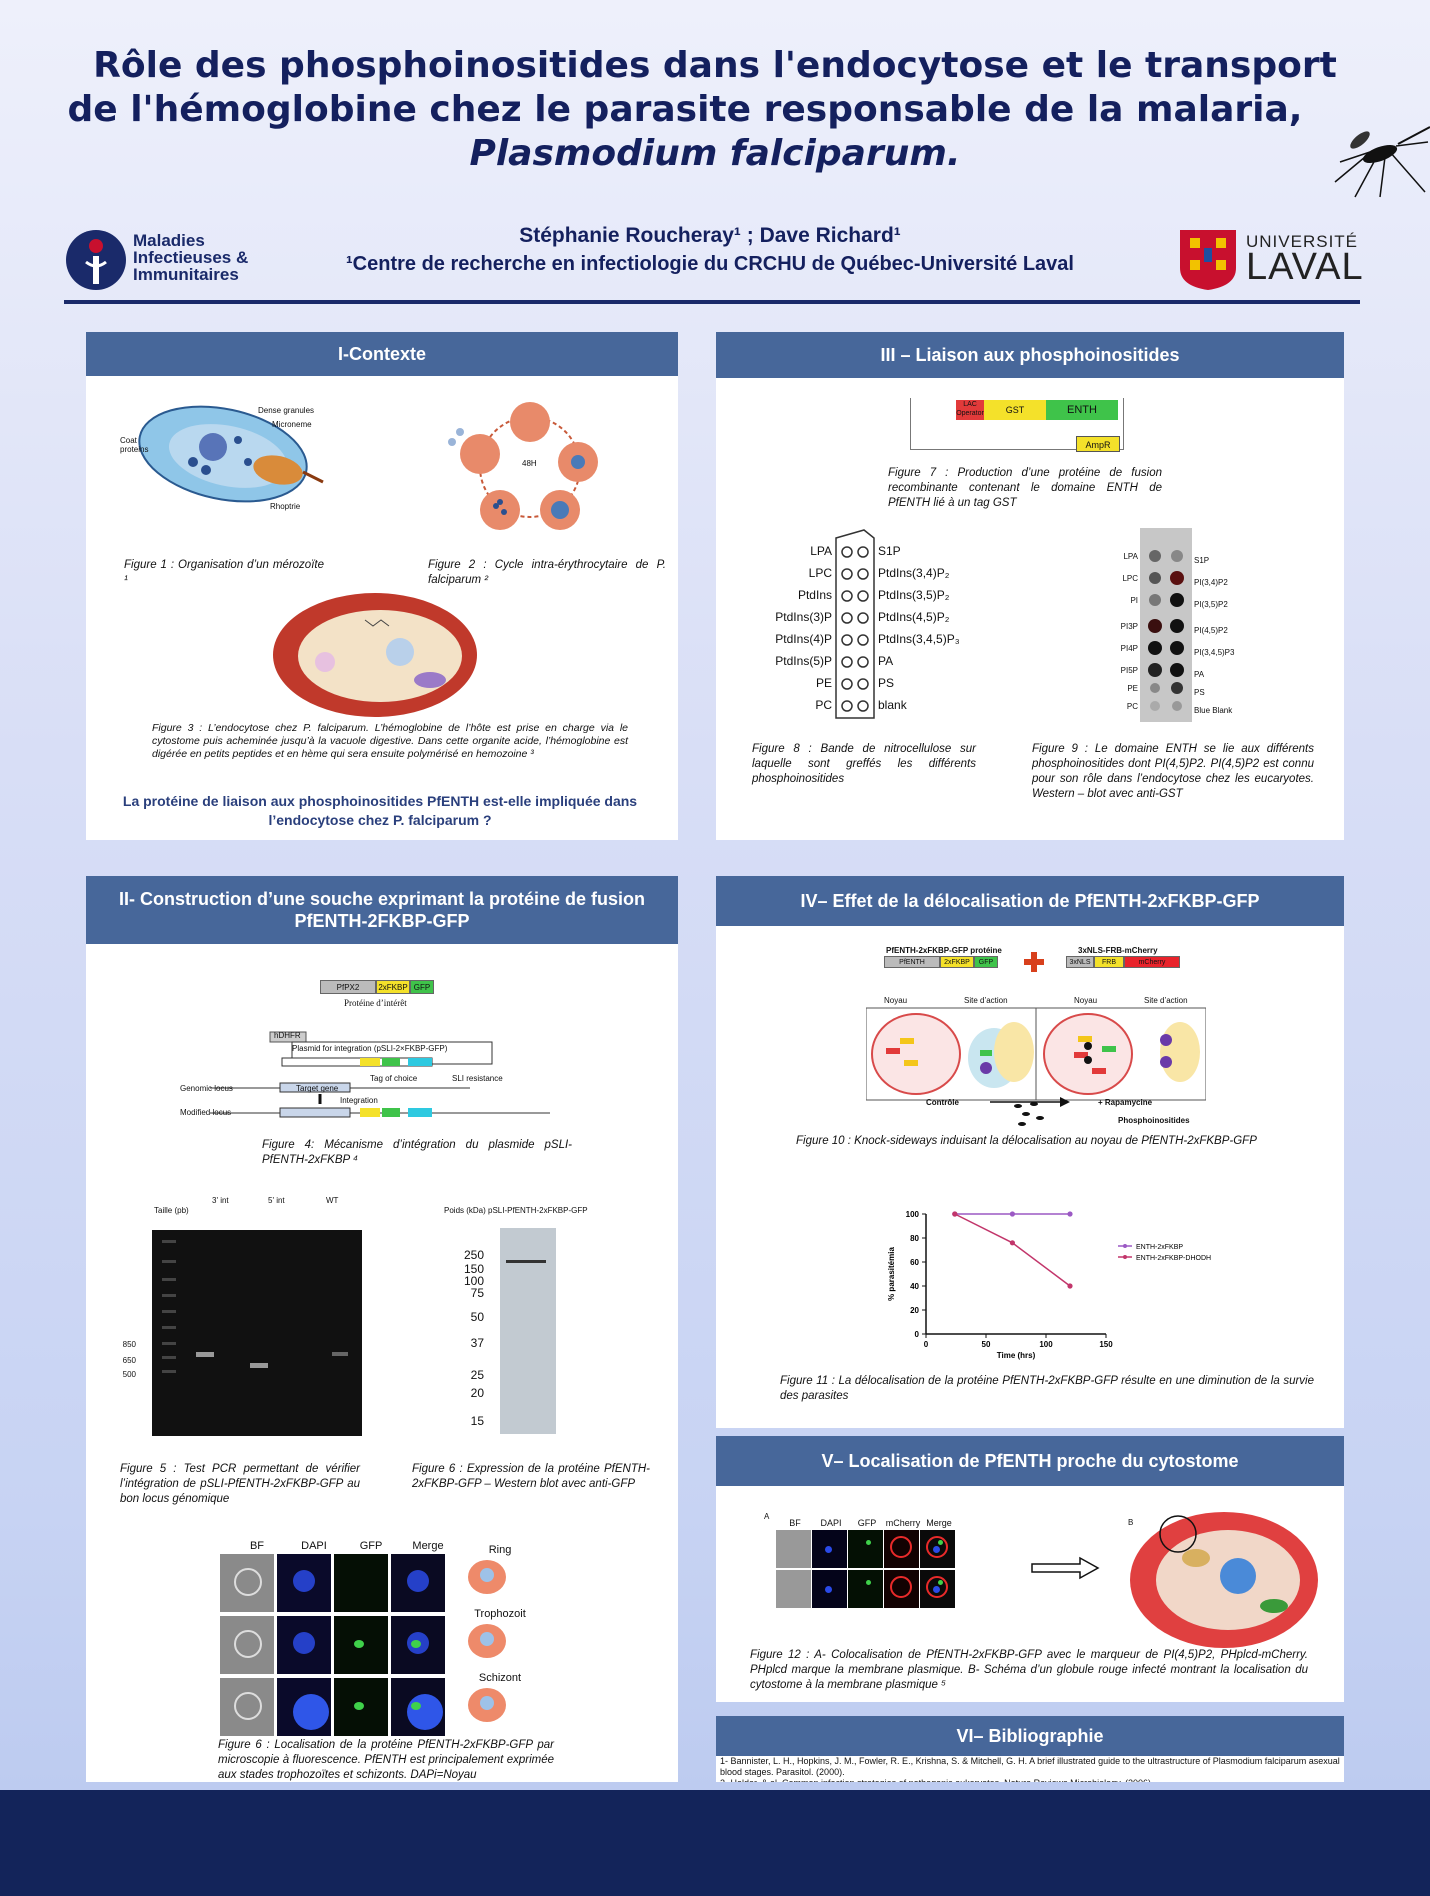 The height and width of the screenshot is (1896, 1430). Describe the element at coordinates (1211, 630) in the screenshot. I see `blot-right-label: PI(4,5)P2` at that location.